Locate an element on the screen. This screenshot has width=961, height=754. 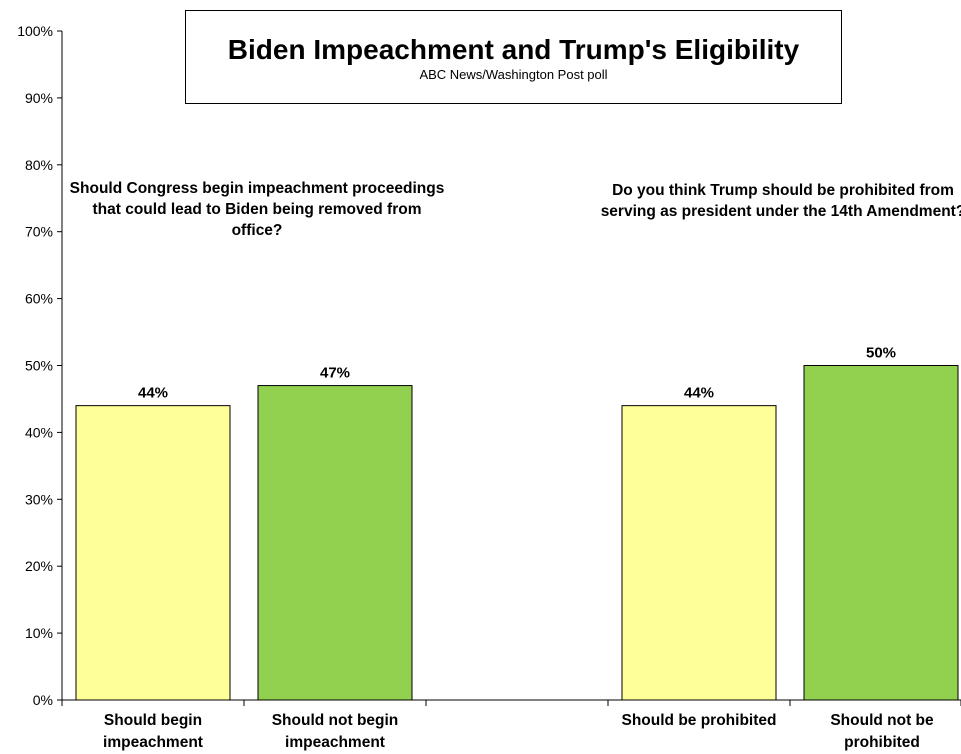
y-tick-label: 80% is located at coordinates (39, 165).